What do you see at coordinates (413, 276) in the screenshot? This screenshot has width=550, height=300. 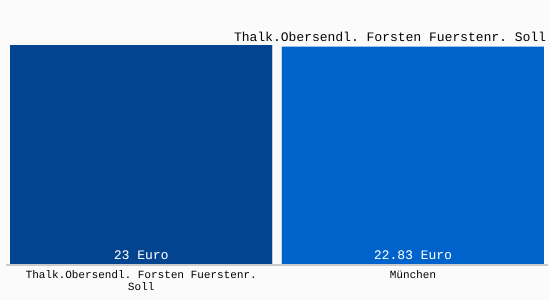 I see `x-tick-label: München` at bounding box center [413, 276].